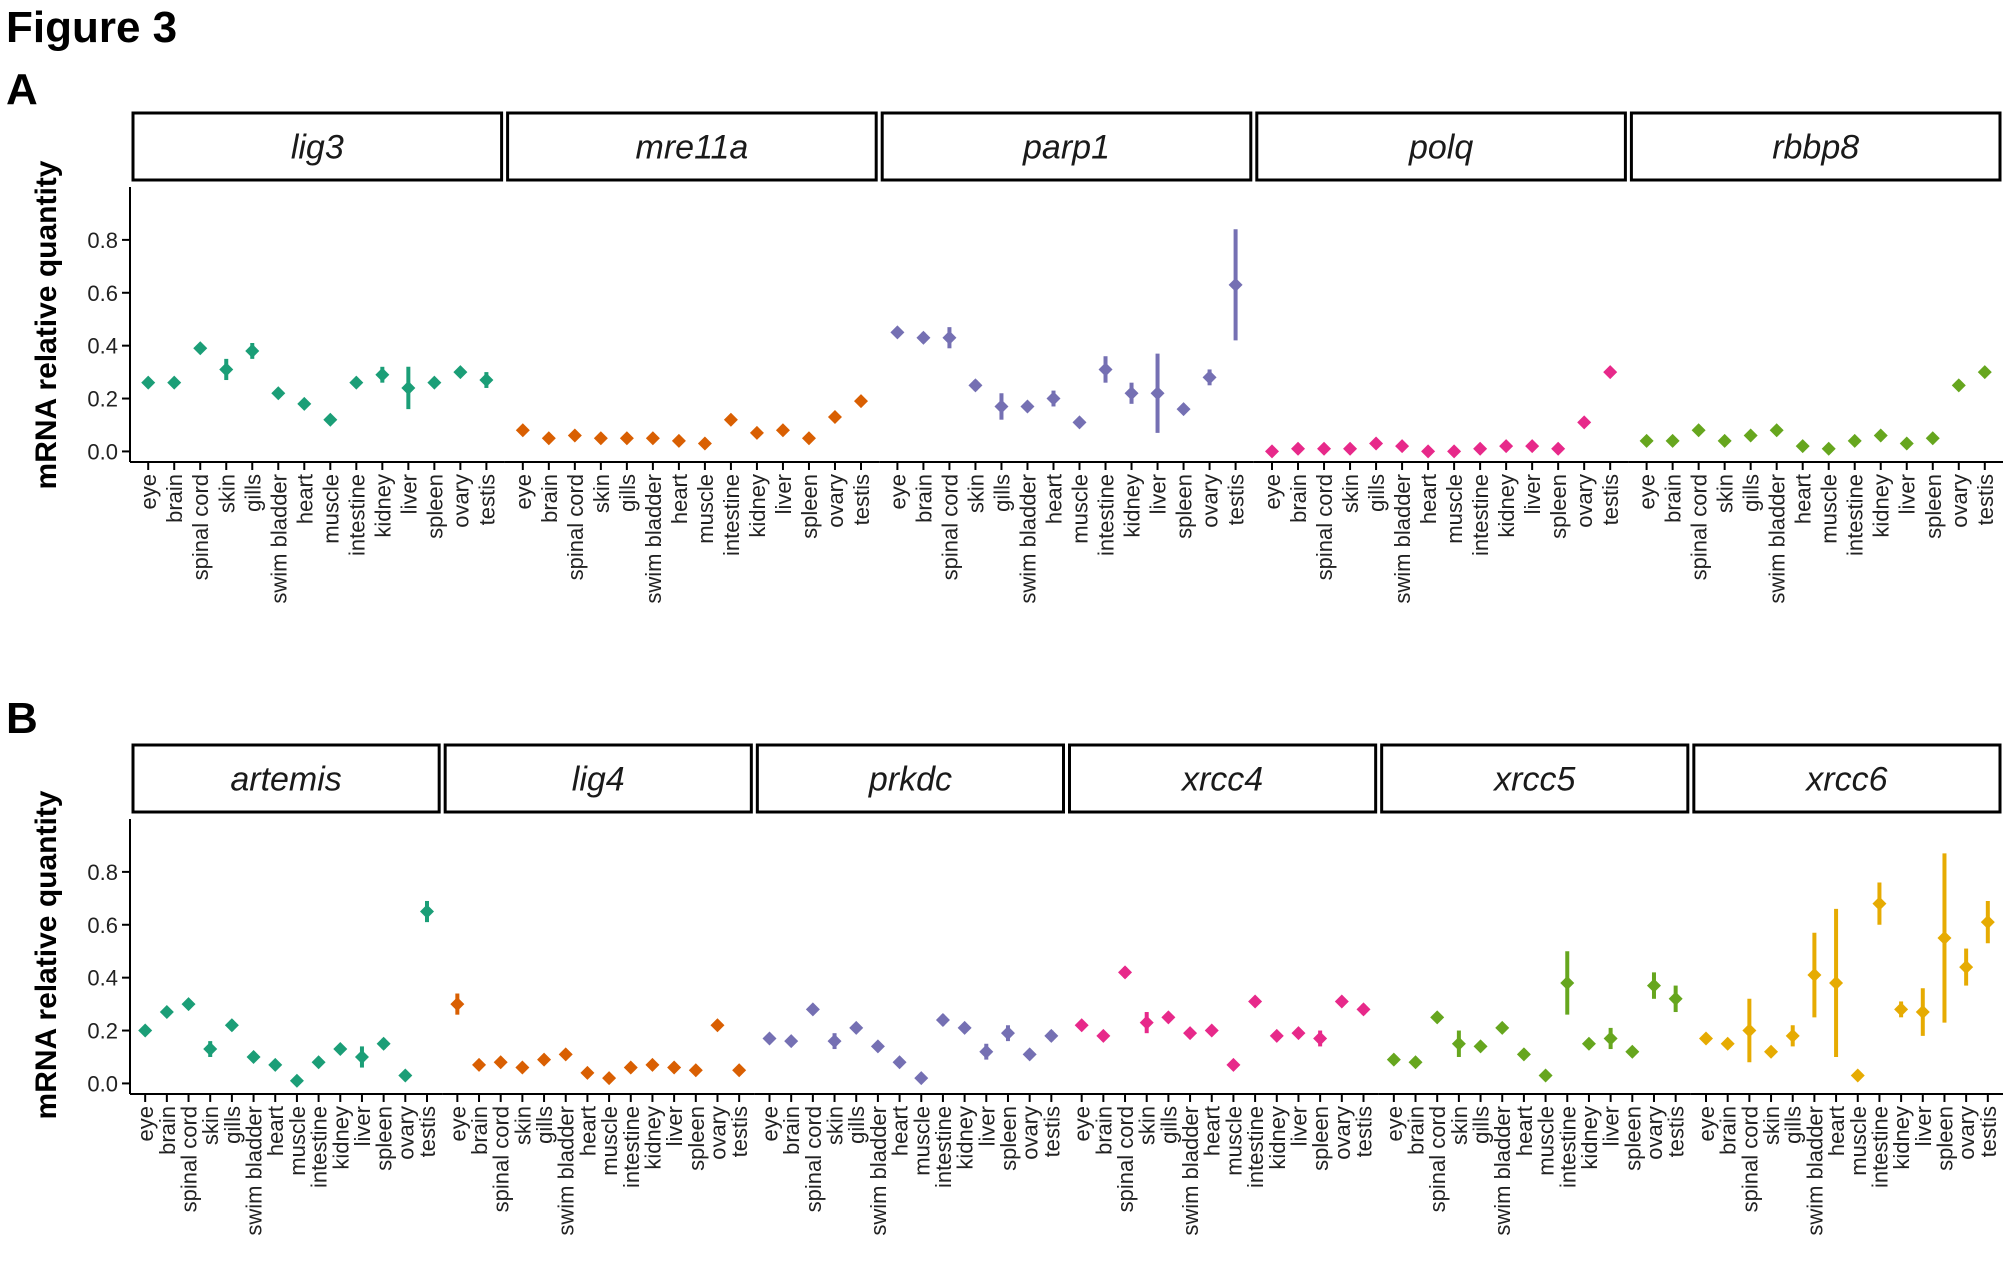 The width and height of the screenshot is (2008, 1268). Describe the element at coordinates (1815, 146) in the screenshot. I see `facet-strip-rbbp8` at that location.